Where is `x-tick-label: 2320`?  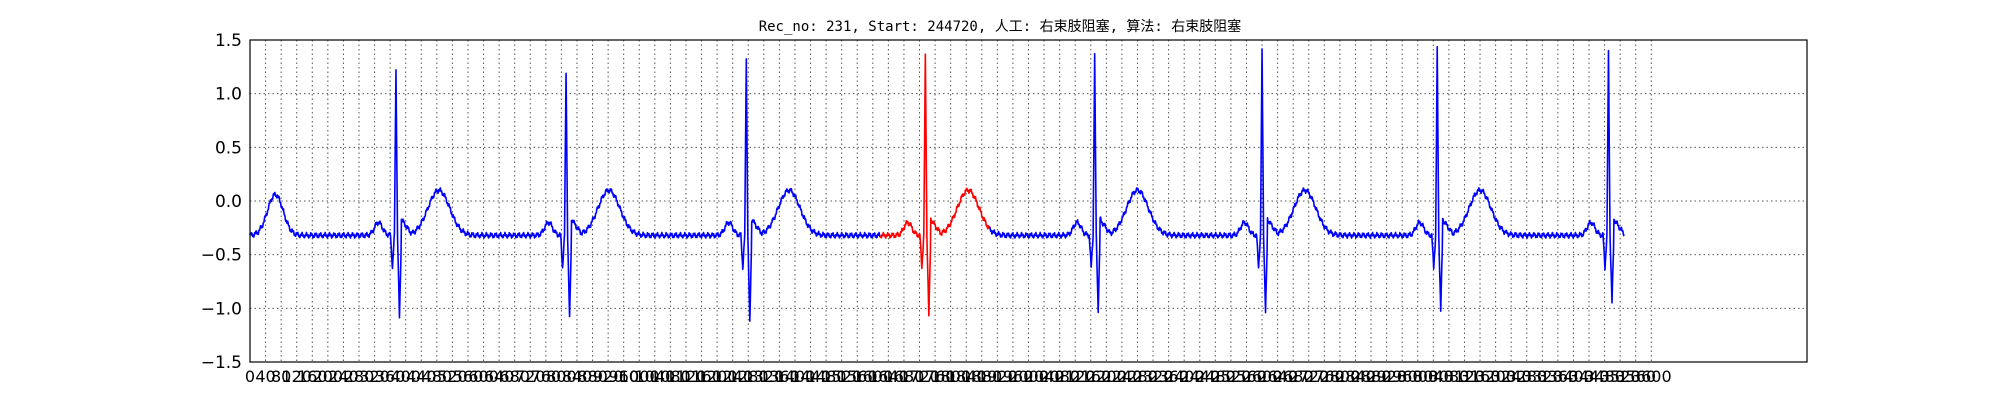 x-tick-label: 2320 is located at coordinates (1153, 376).